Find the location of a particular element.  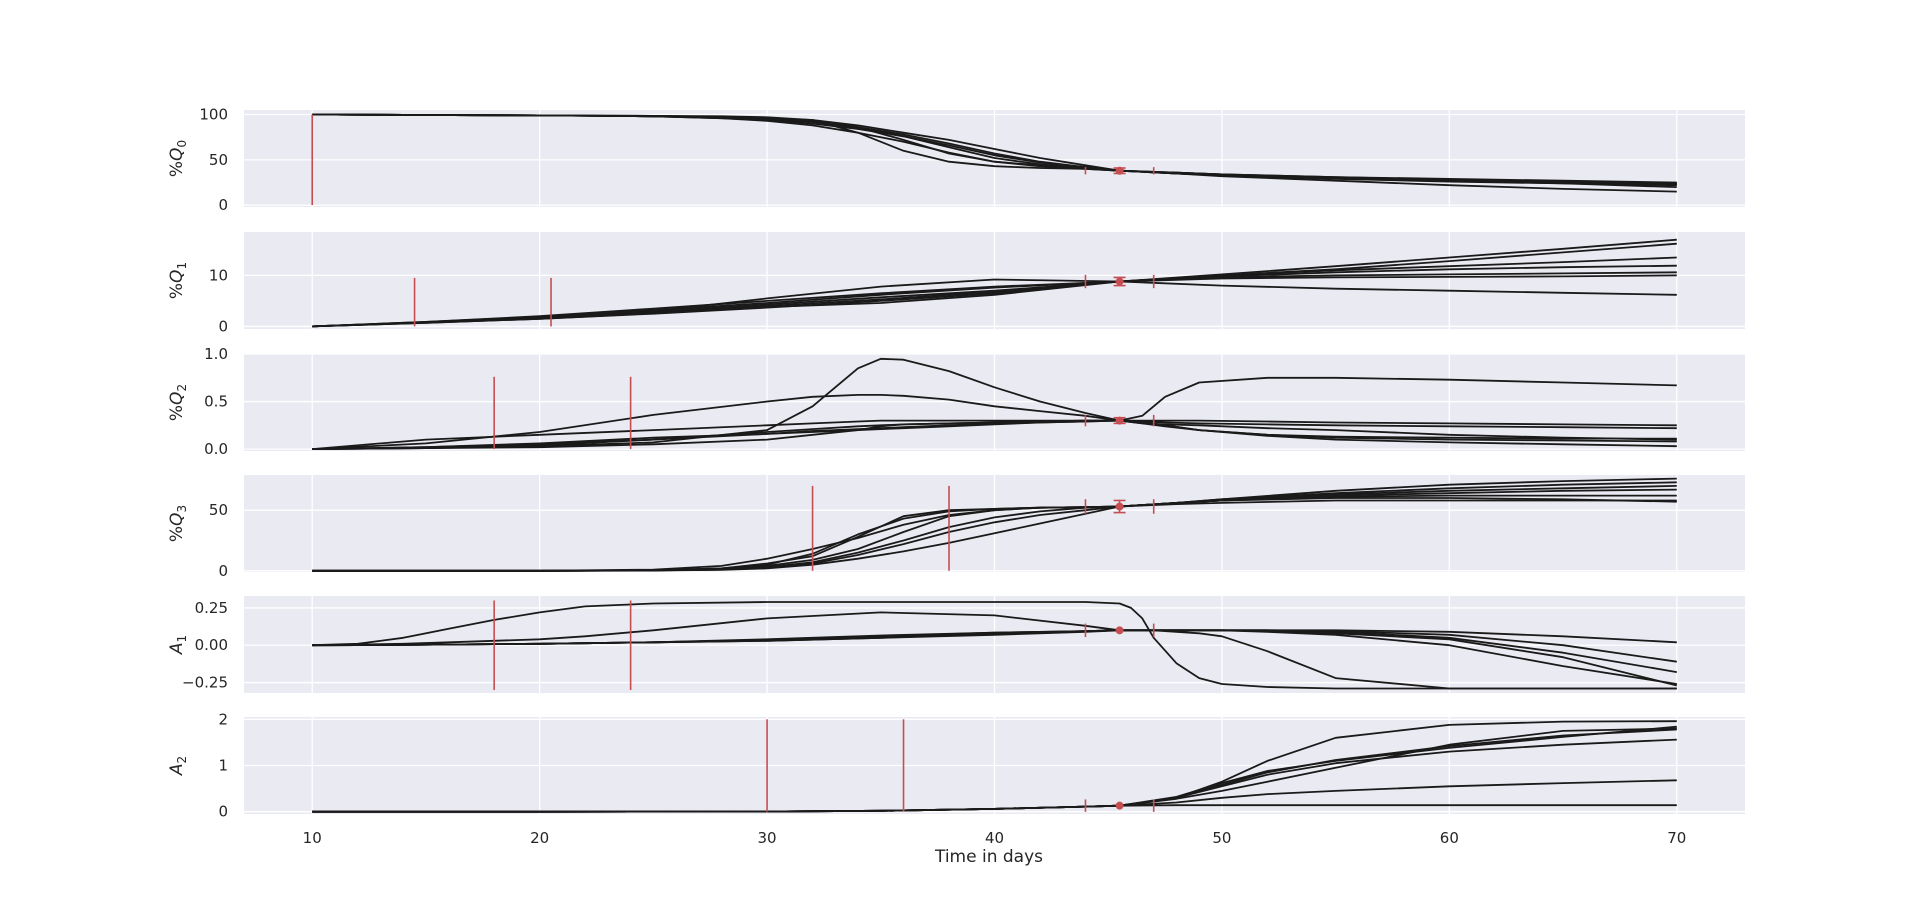

panel-q1: 010%Q1 is located at coordinates (956, 283).